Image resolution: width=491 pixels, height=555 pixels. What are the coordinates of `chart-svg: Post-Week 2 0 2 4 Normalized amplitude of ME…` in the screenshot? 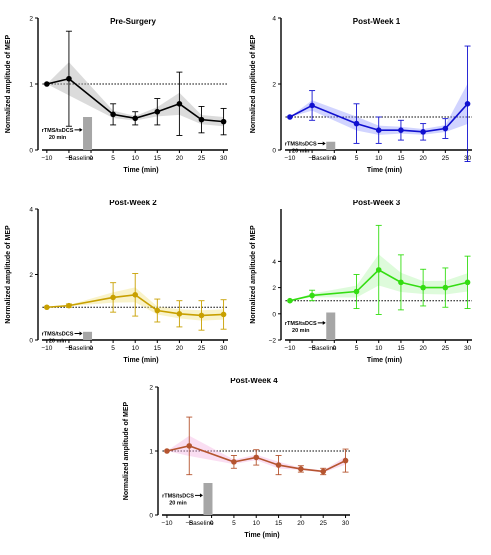 It's located at (116, 281).